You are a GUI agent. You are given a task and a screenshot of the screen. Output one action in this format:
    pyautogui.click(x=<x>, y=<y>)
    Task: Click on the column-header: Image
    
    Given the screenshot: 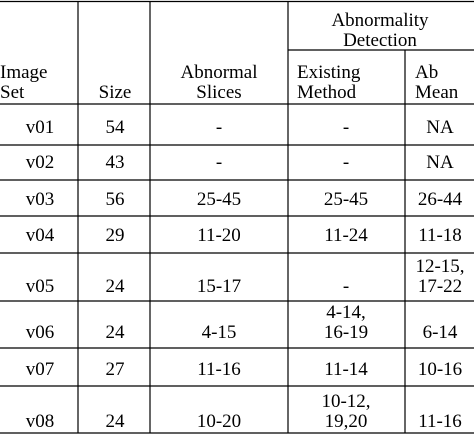 What is the action you would take?
    pyautogui.click(x=23, y=72)
    